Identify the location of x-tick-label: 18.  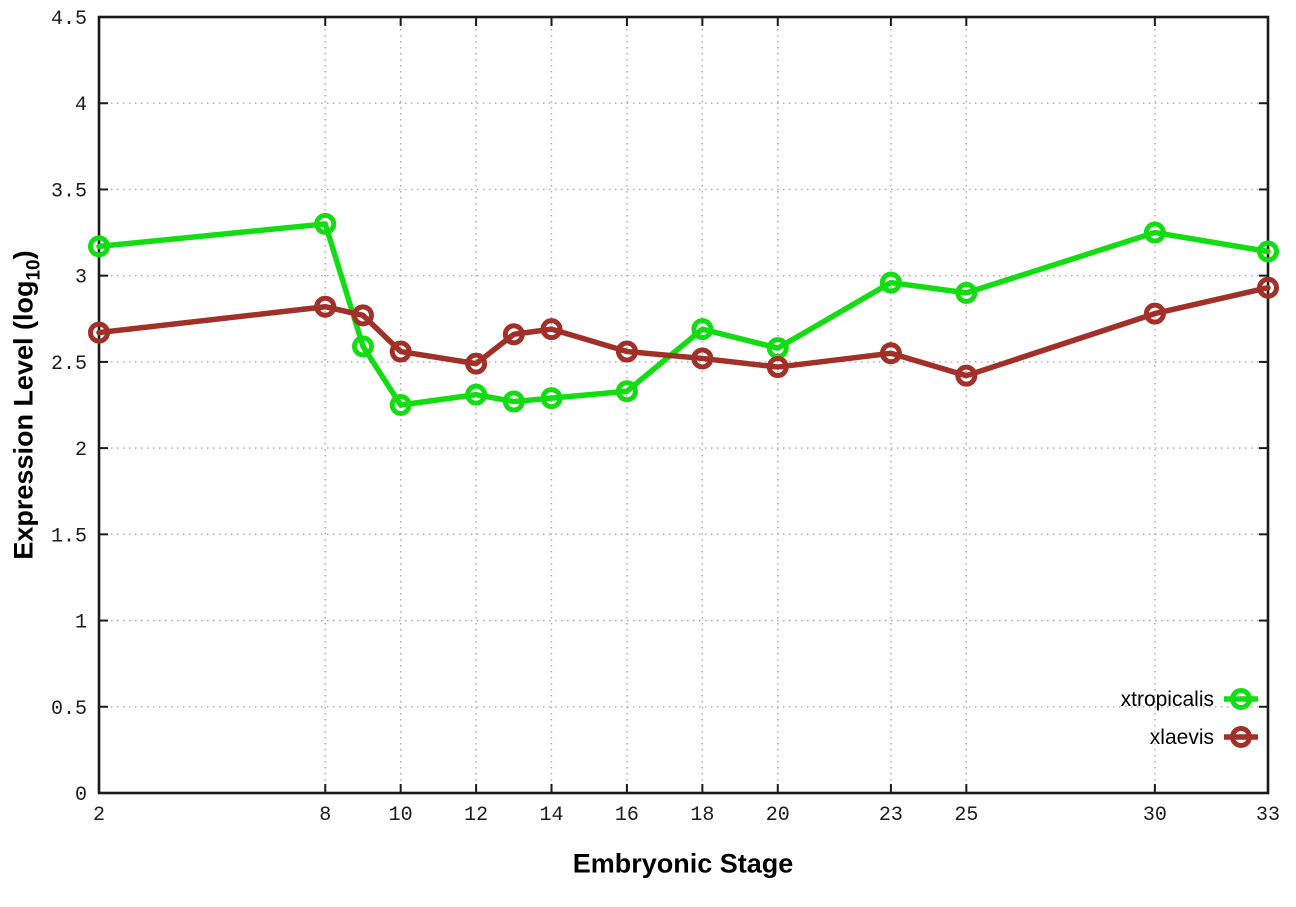
(702, 815).